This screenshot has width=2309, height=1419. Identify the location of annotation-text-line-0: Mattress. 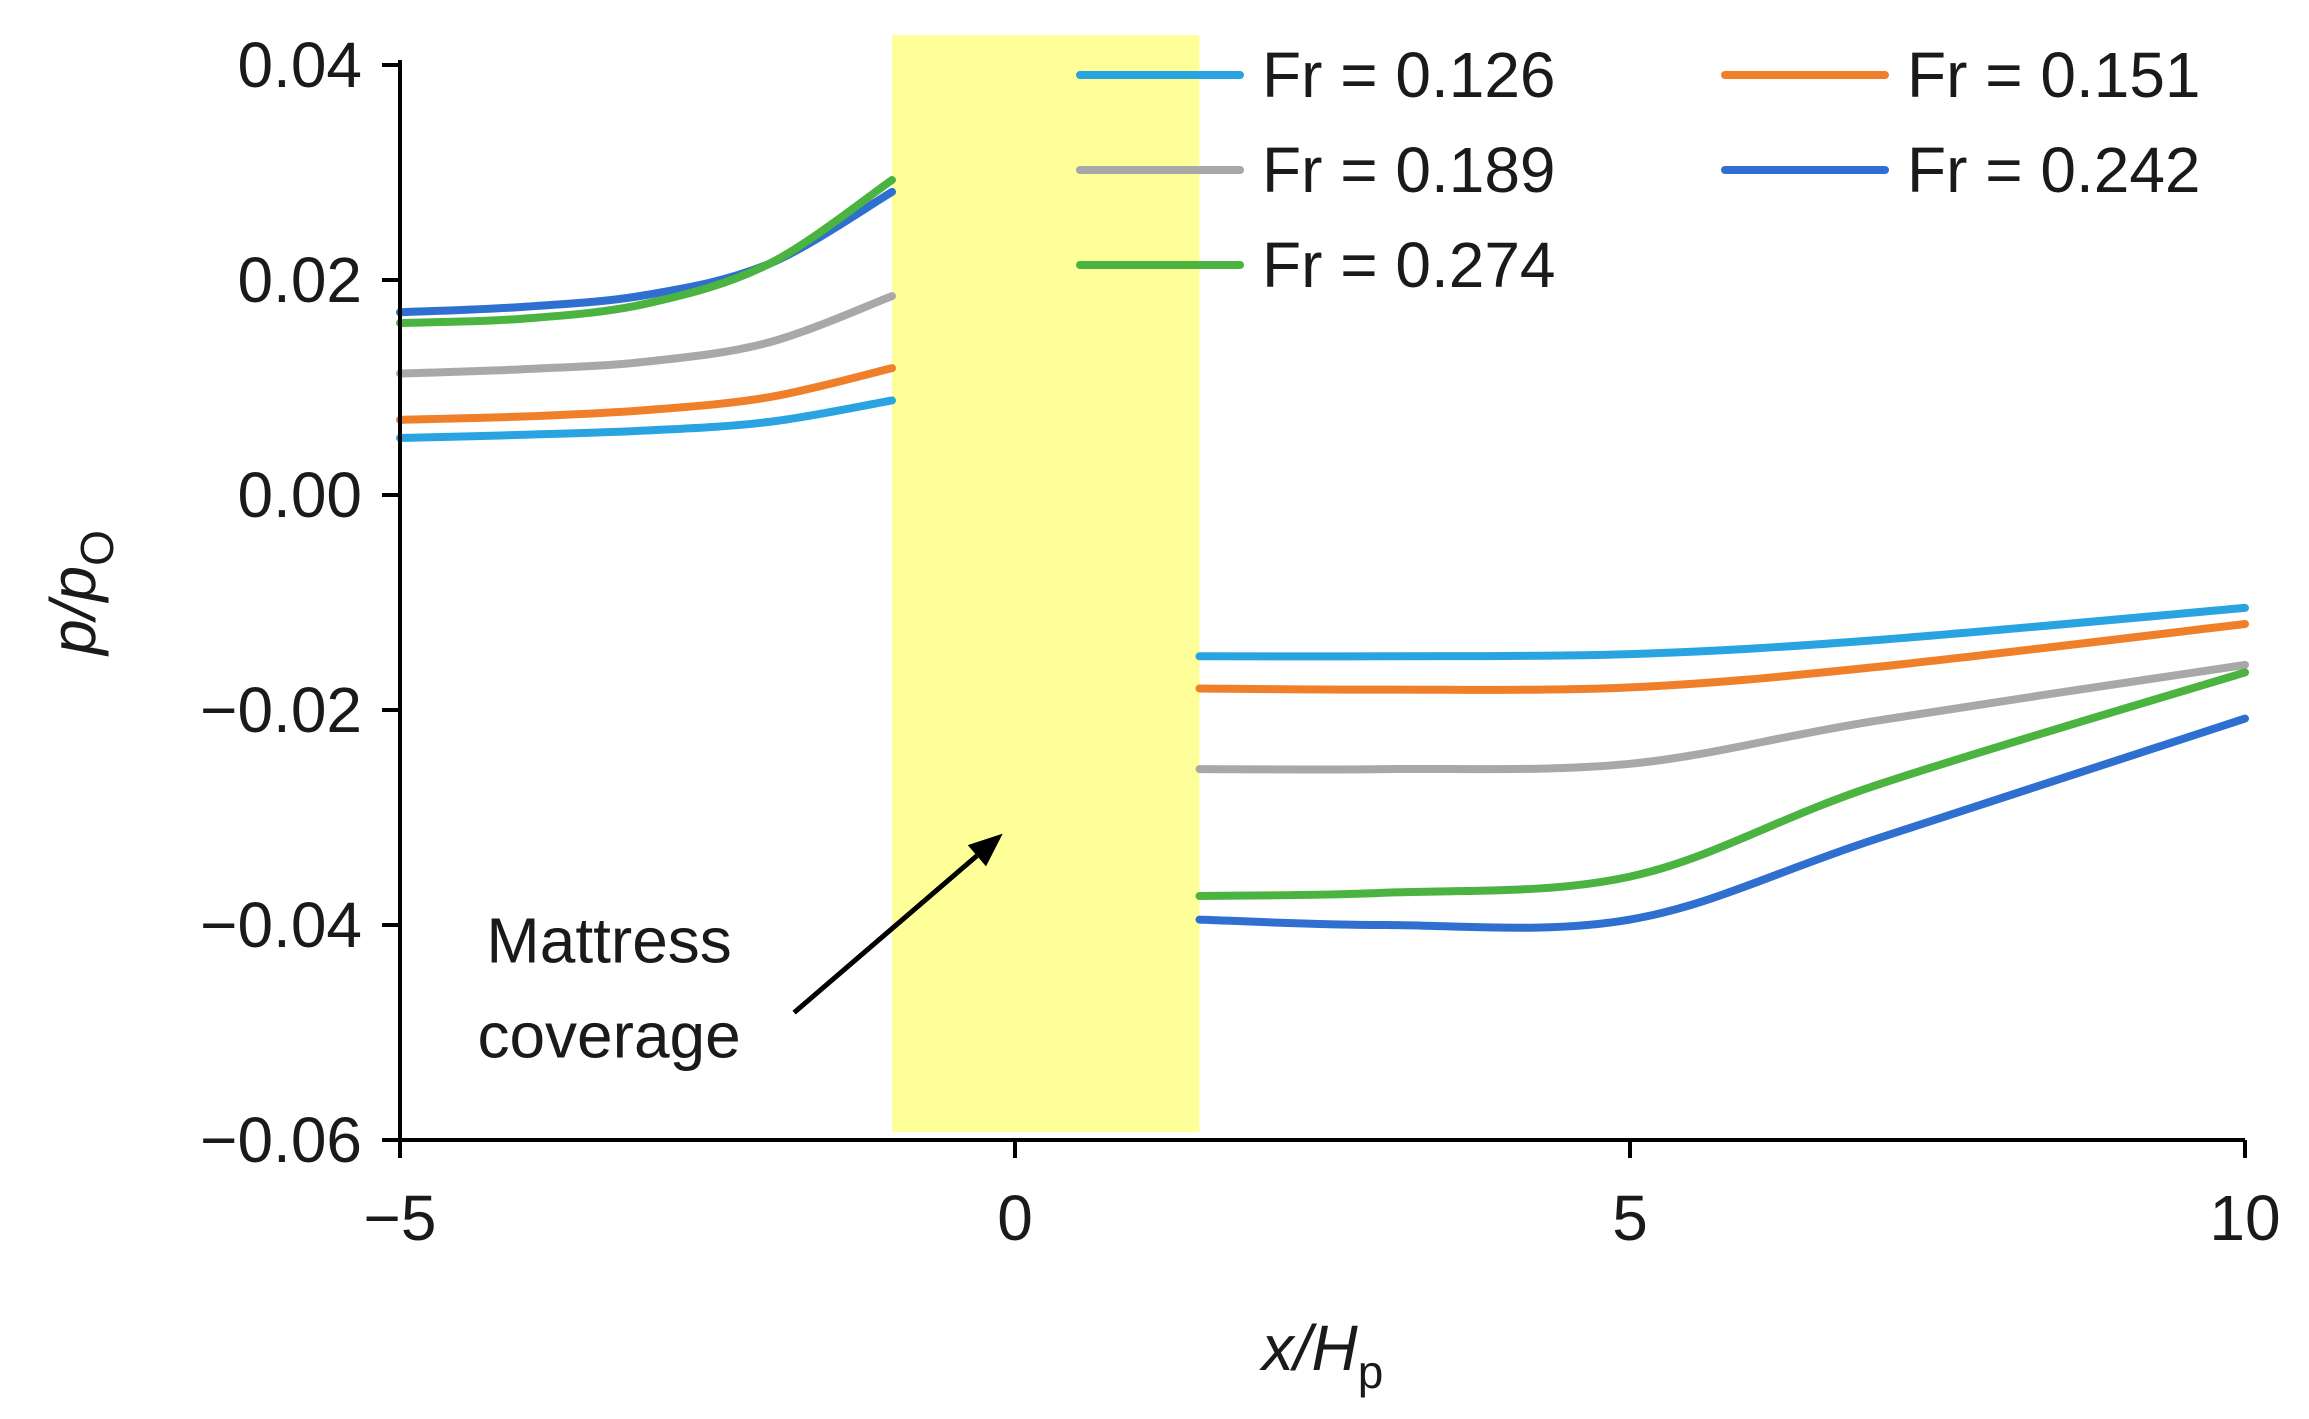
(608, 941).